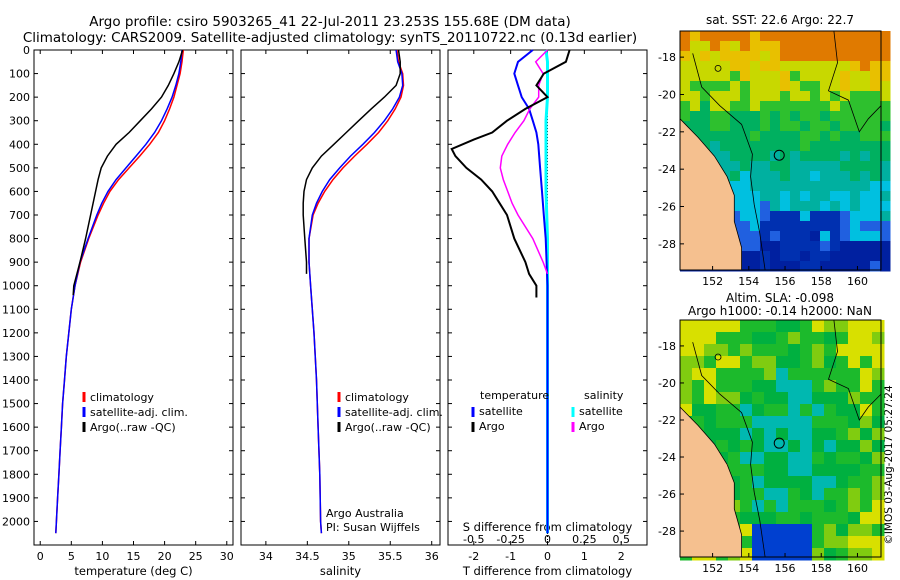 The image size is (900, 580). I want to click on xtick-label-s: -0.25, so click(510, 539).